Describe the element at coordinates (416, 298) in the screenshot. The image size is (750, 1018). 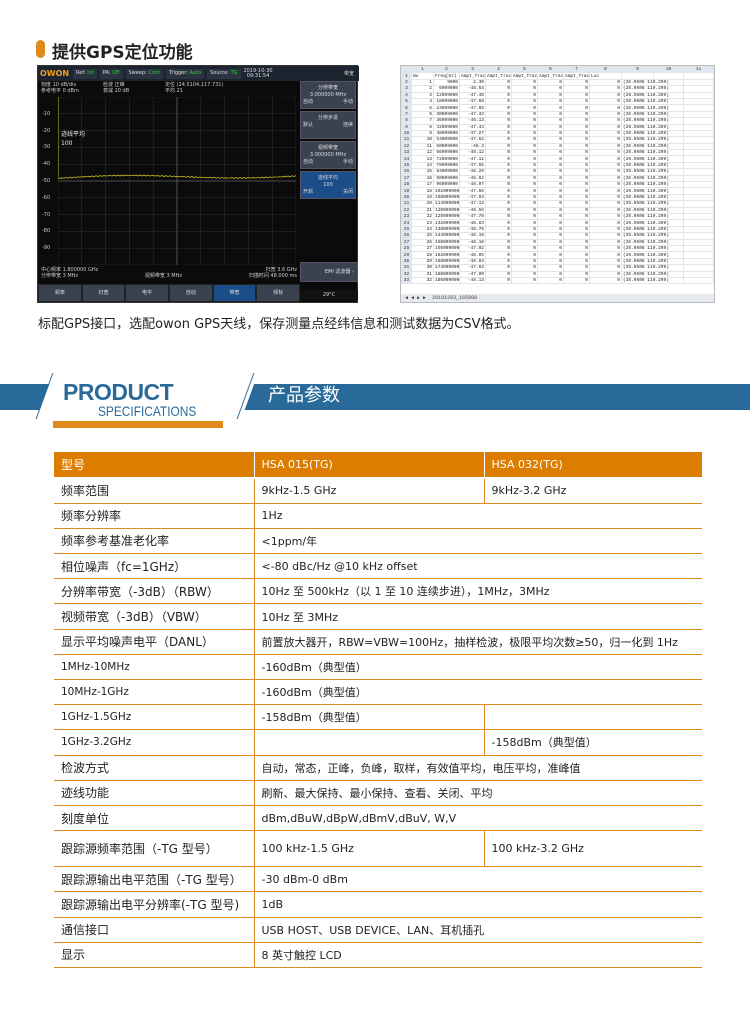
I see `sheet-nav-icon: ◀ ◀ ▶ ▶` at that location.